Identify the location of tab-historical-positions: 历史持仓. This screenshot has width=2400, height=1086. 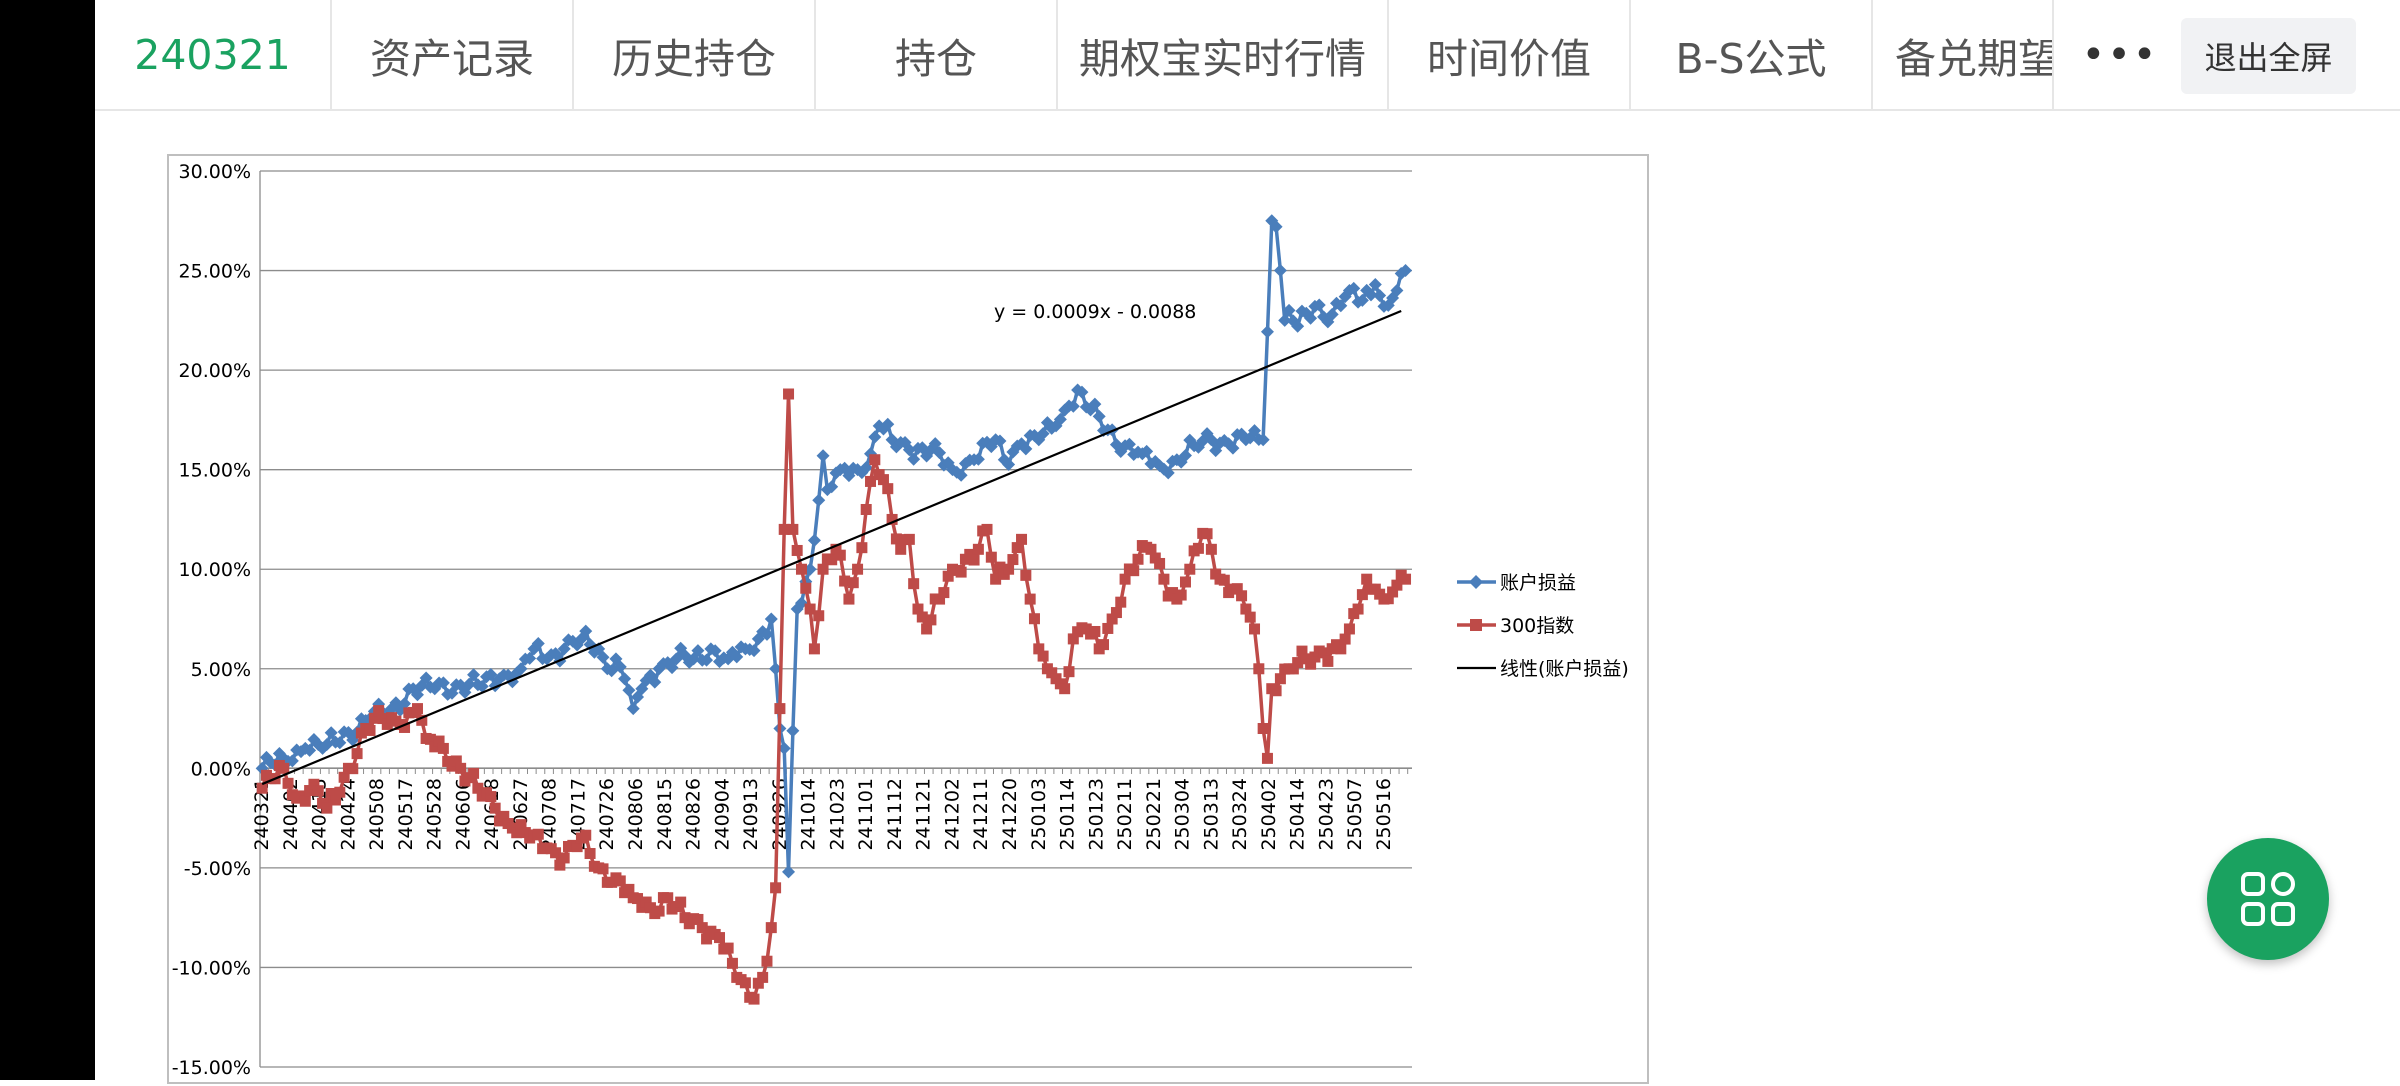
(695, 54).